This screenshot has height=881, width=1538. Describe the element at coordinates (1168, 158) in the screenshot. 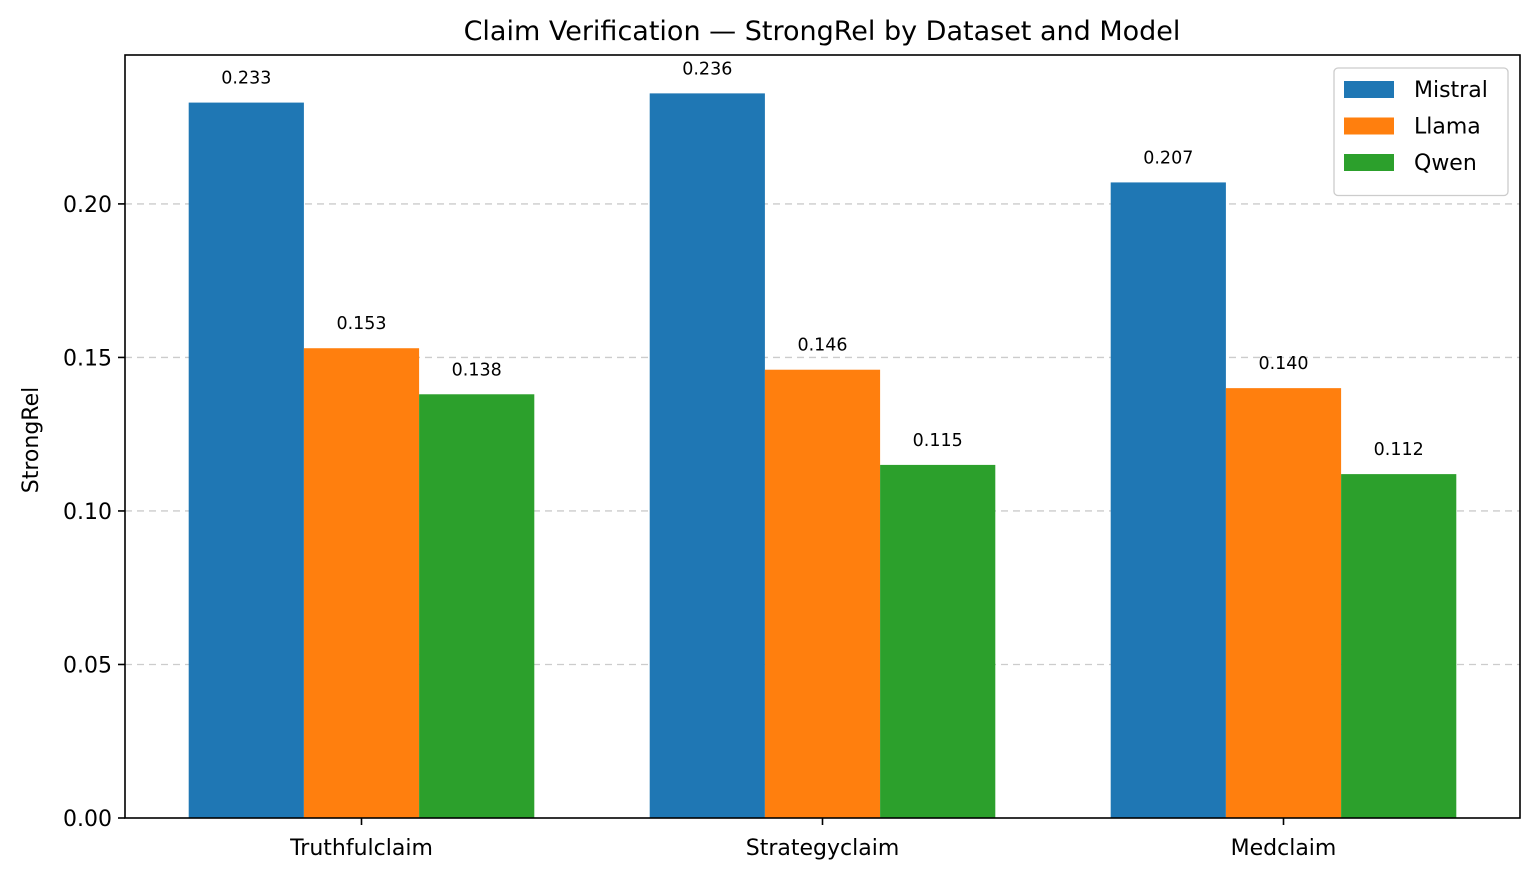

I see `value-label-mistral-medclaim: 0.207` at that location.